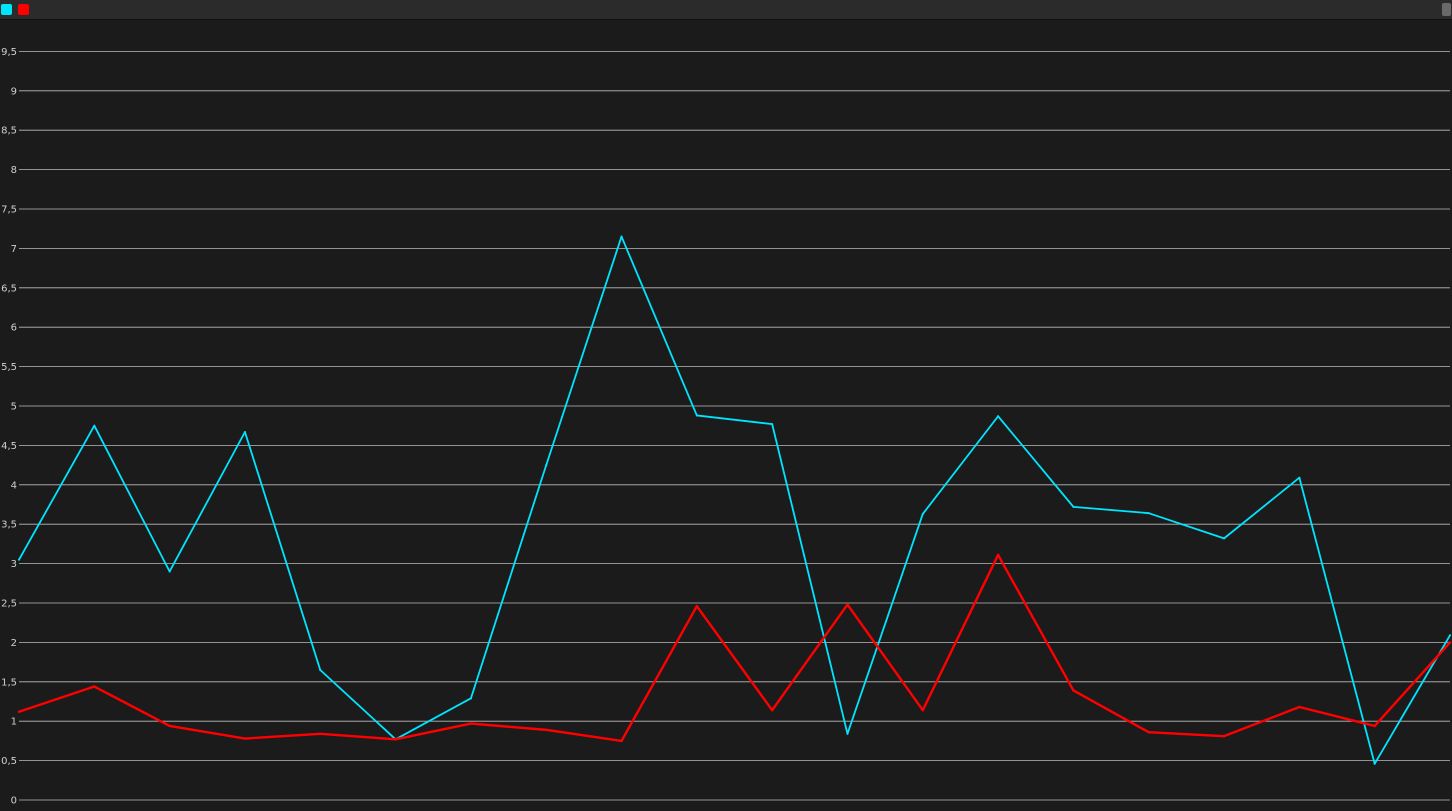 The image size is (1452, 811). Describe the element at coordinates (9, 131) in the screenshot. I see `y-tick-label: 8,5` at that location.